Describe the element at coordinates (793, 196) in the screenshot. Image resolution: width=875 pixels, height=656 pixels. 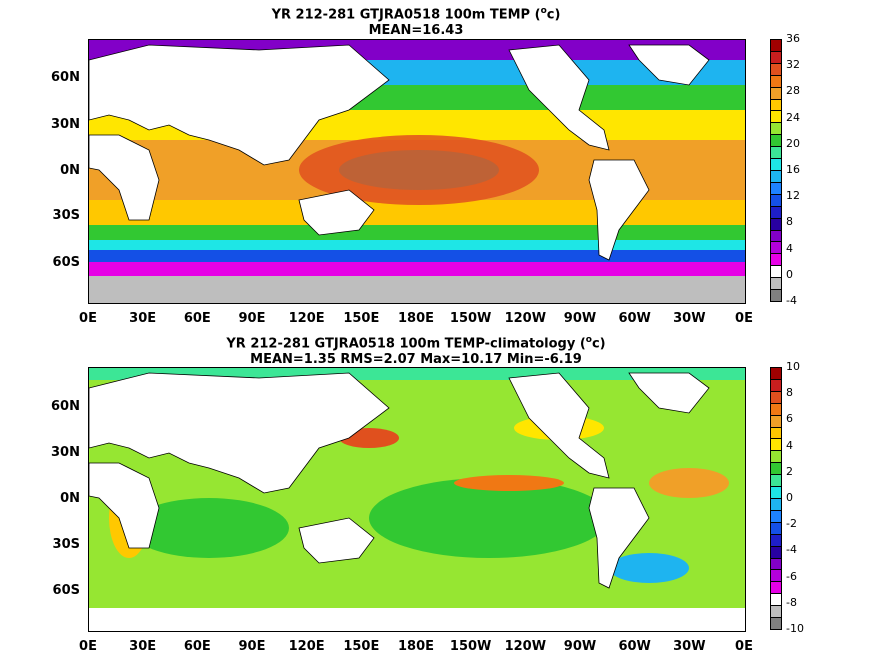
I see `panel1-colorbar-label: 12` at that location.